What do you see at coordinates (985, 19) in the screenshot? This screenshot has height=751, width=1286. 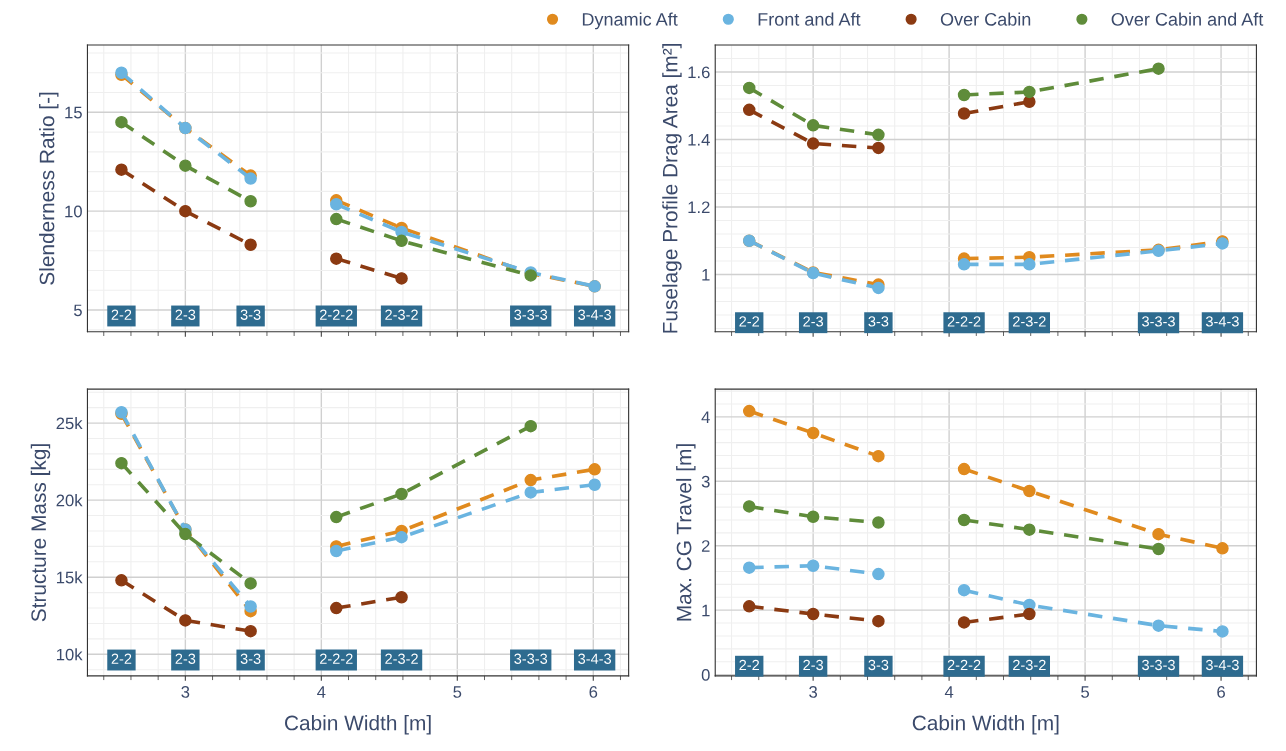 I see `legend-label: Over Cabin` at bounding box center [985, 19].